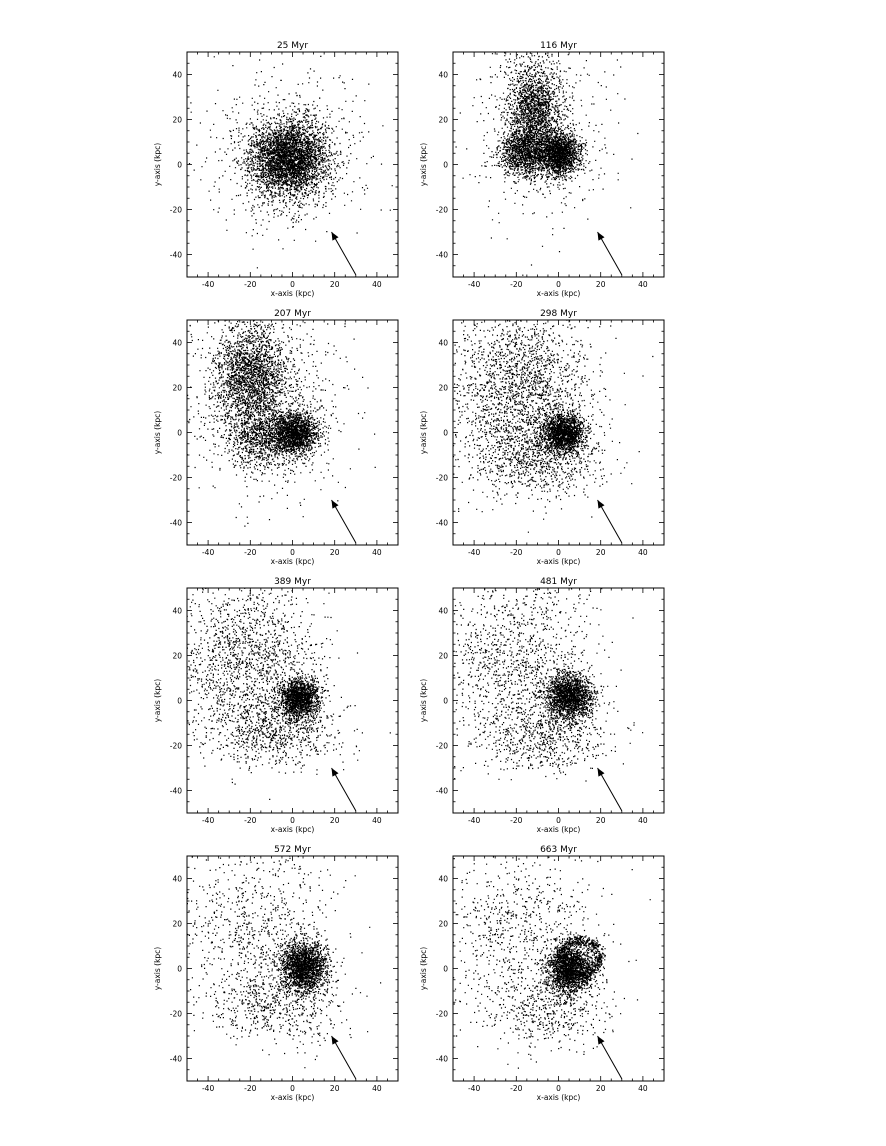 This screenshot has width=886, height=1146. I want to click on panel-title: 25 Myr, so click(292, 46).